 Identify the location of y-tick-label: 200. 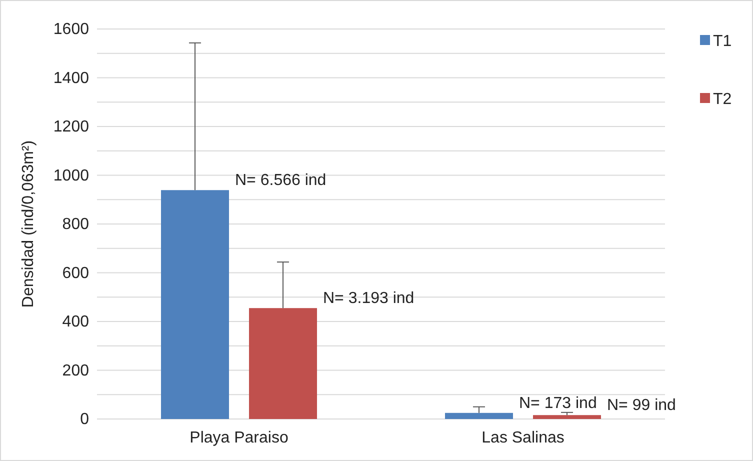
(76, 371).